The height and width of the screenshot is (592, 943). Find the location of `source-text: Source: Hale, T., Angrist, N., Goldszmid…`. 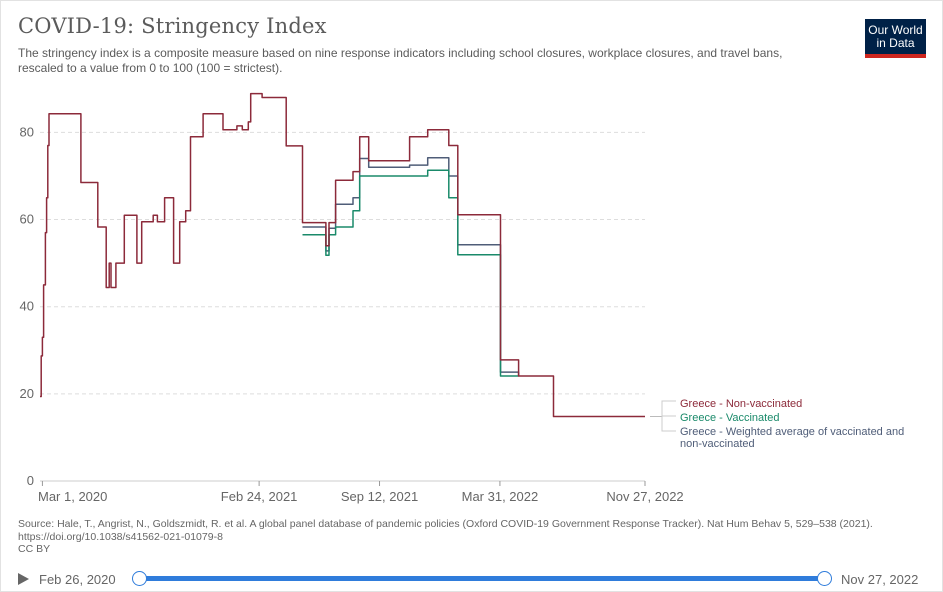

source-text: Source: Hale, T., Angrist, N., Goldszmid… is located at coordinates (445, 530).